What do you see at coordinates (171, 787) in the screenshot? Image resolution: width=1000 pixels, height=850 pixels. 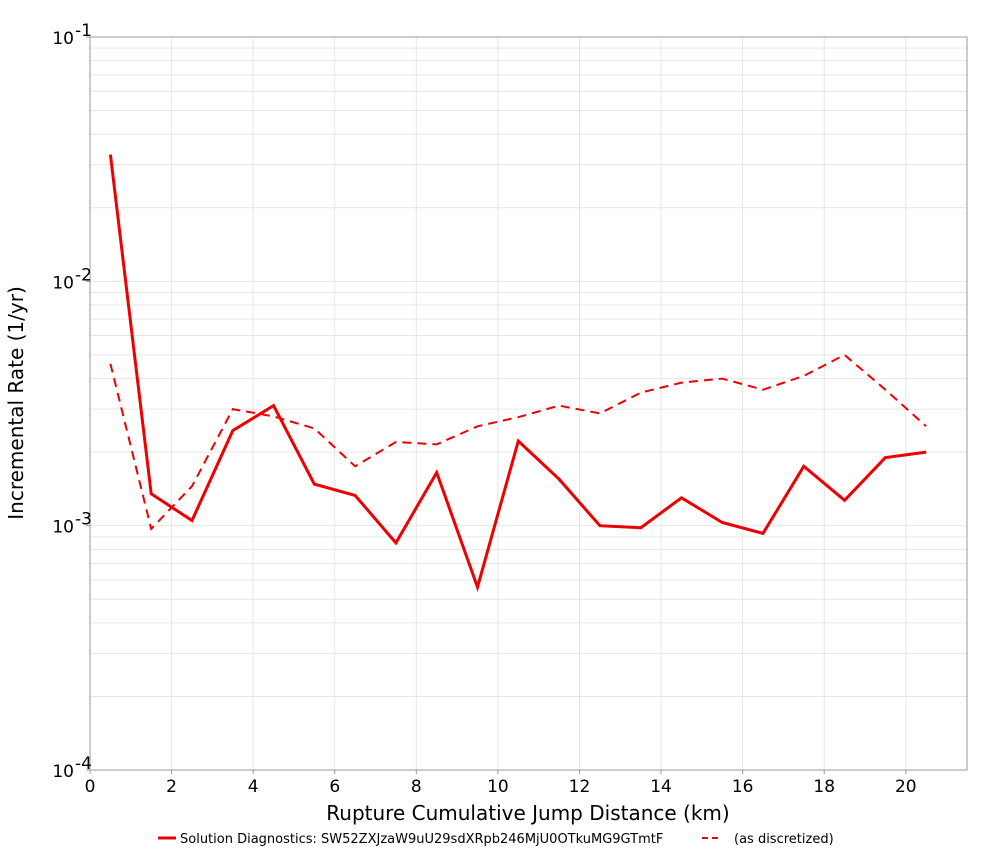 I see `x-tick-label-1: 2` at bounding box center [171, 787].